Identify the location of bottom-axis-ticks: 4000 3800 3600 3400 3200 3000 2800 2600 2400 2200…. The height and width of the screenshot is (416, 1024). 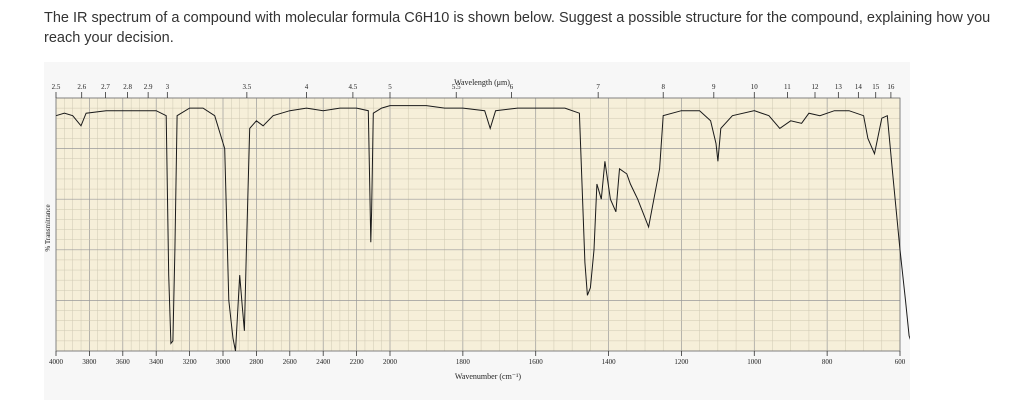
(477, 358).